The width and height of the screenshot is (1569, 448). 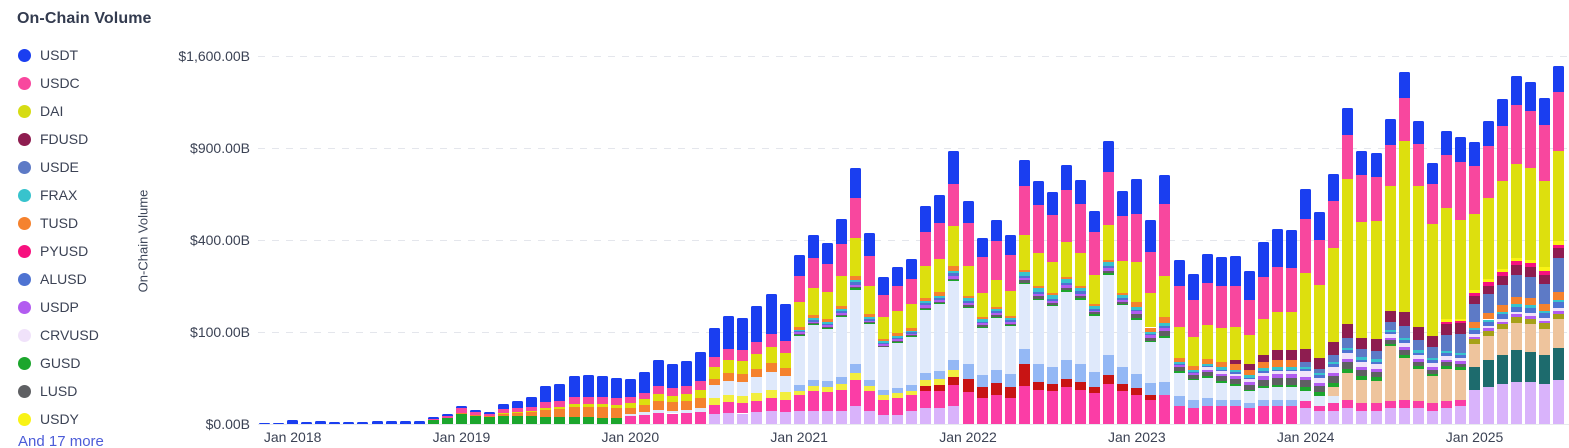 I want to click on legend-item-frax: FRAX, so click(x=83, y=195).